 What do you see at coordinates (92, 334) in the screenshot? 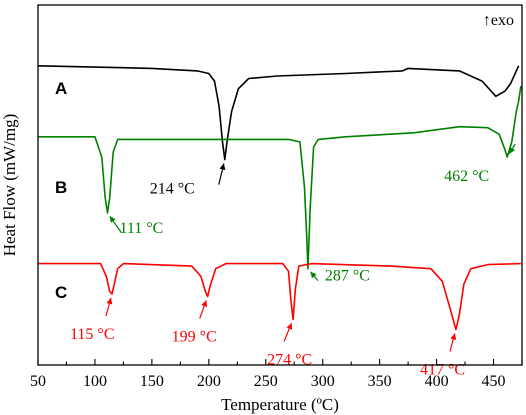
I see `peak-label: 115 °C` at bounding box center [92, 334].